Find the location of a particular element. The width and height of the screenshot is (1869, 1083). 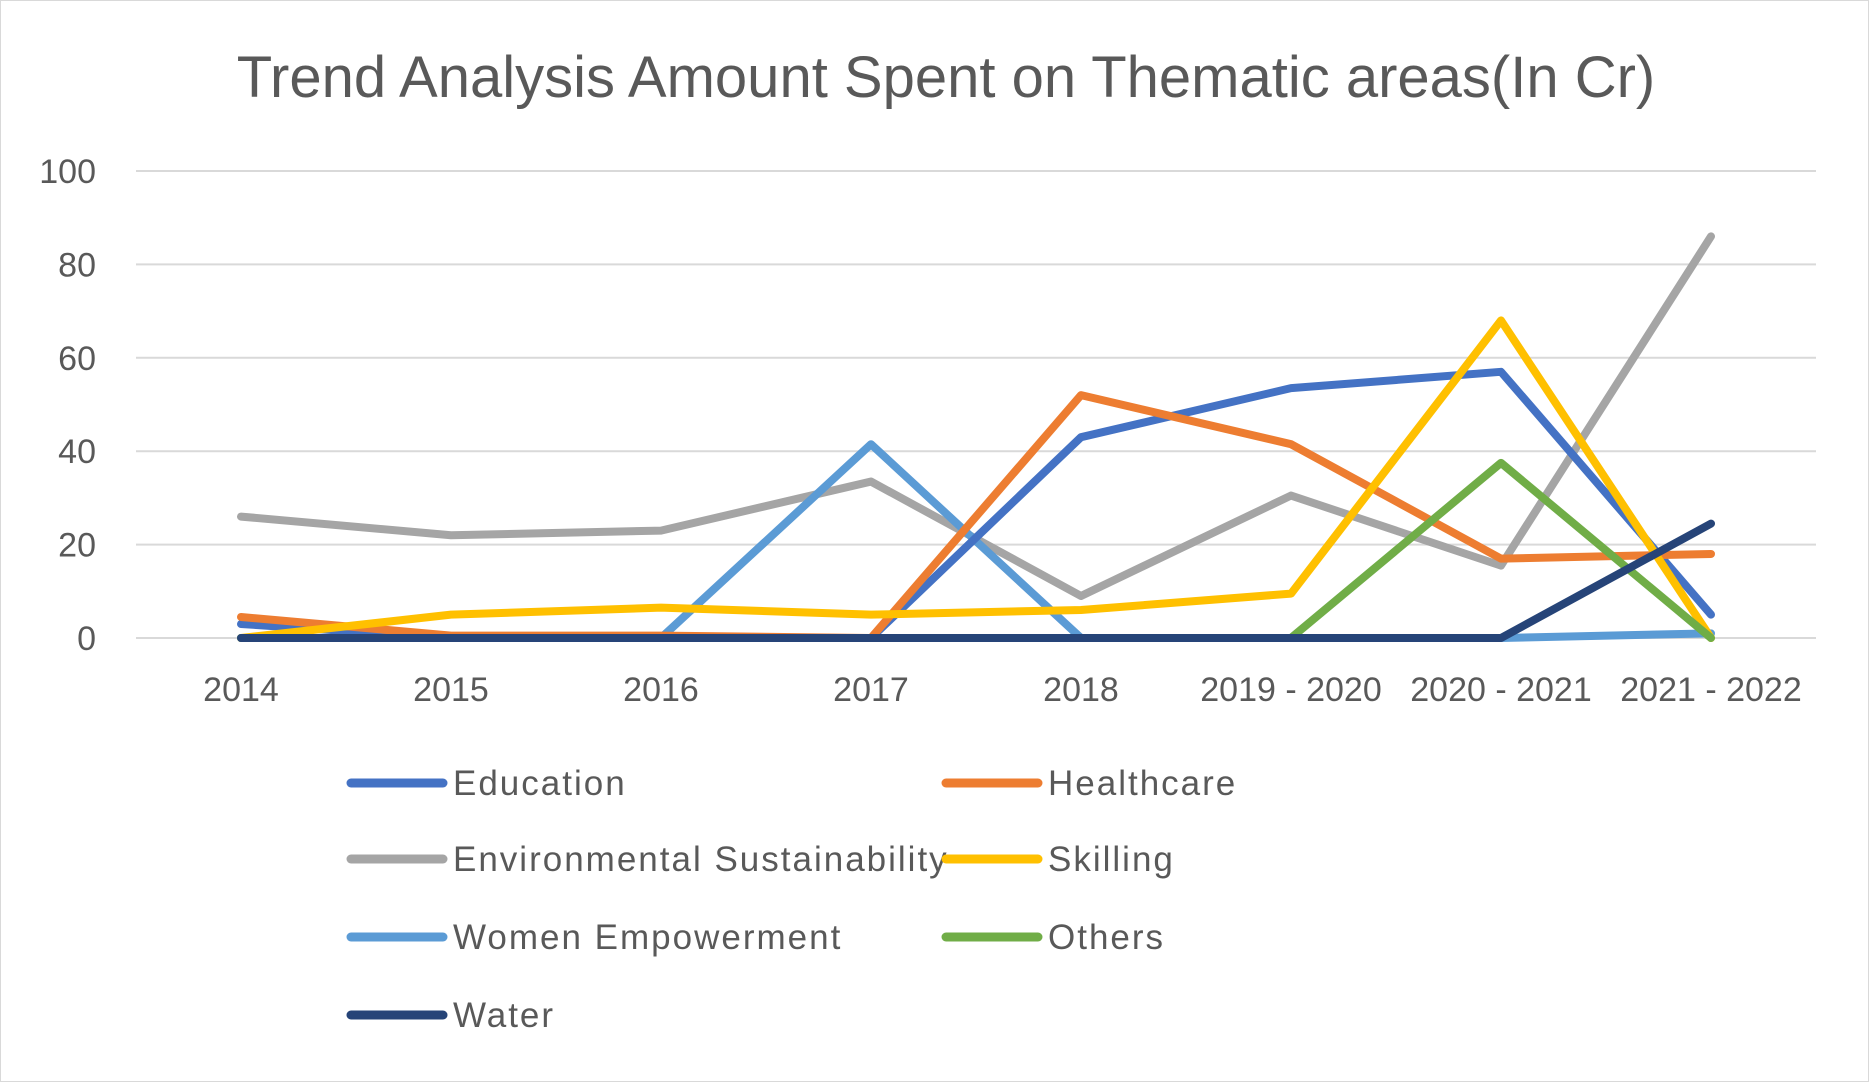

y-tick-label: 80 is located at coordinates (77, 265).